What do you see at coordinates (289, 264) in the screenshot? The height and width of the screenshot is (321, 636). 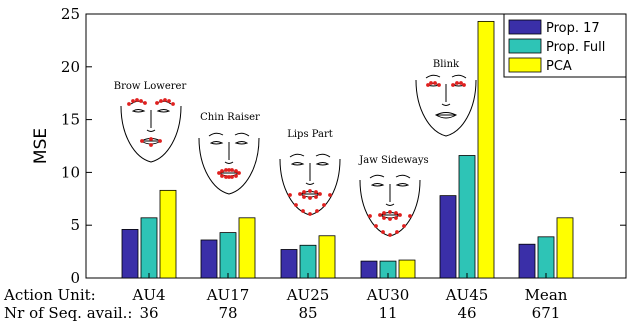 I see `bar-prop-17-au25` at bounding box center [289, 264].